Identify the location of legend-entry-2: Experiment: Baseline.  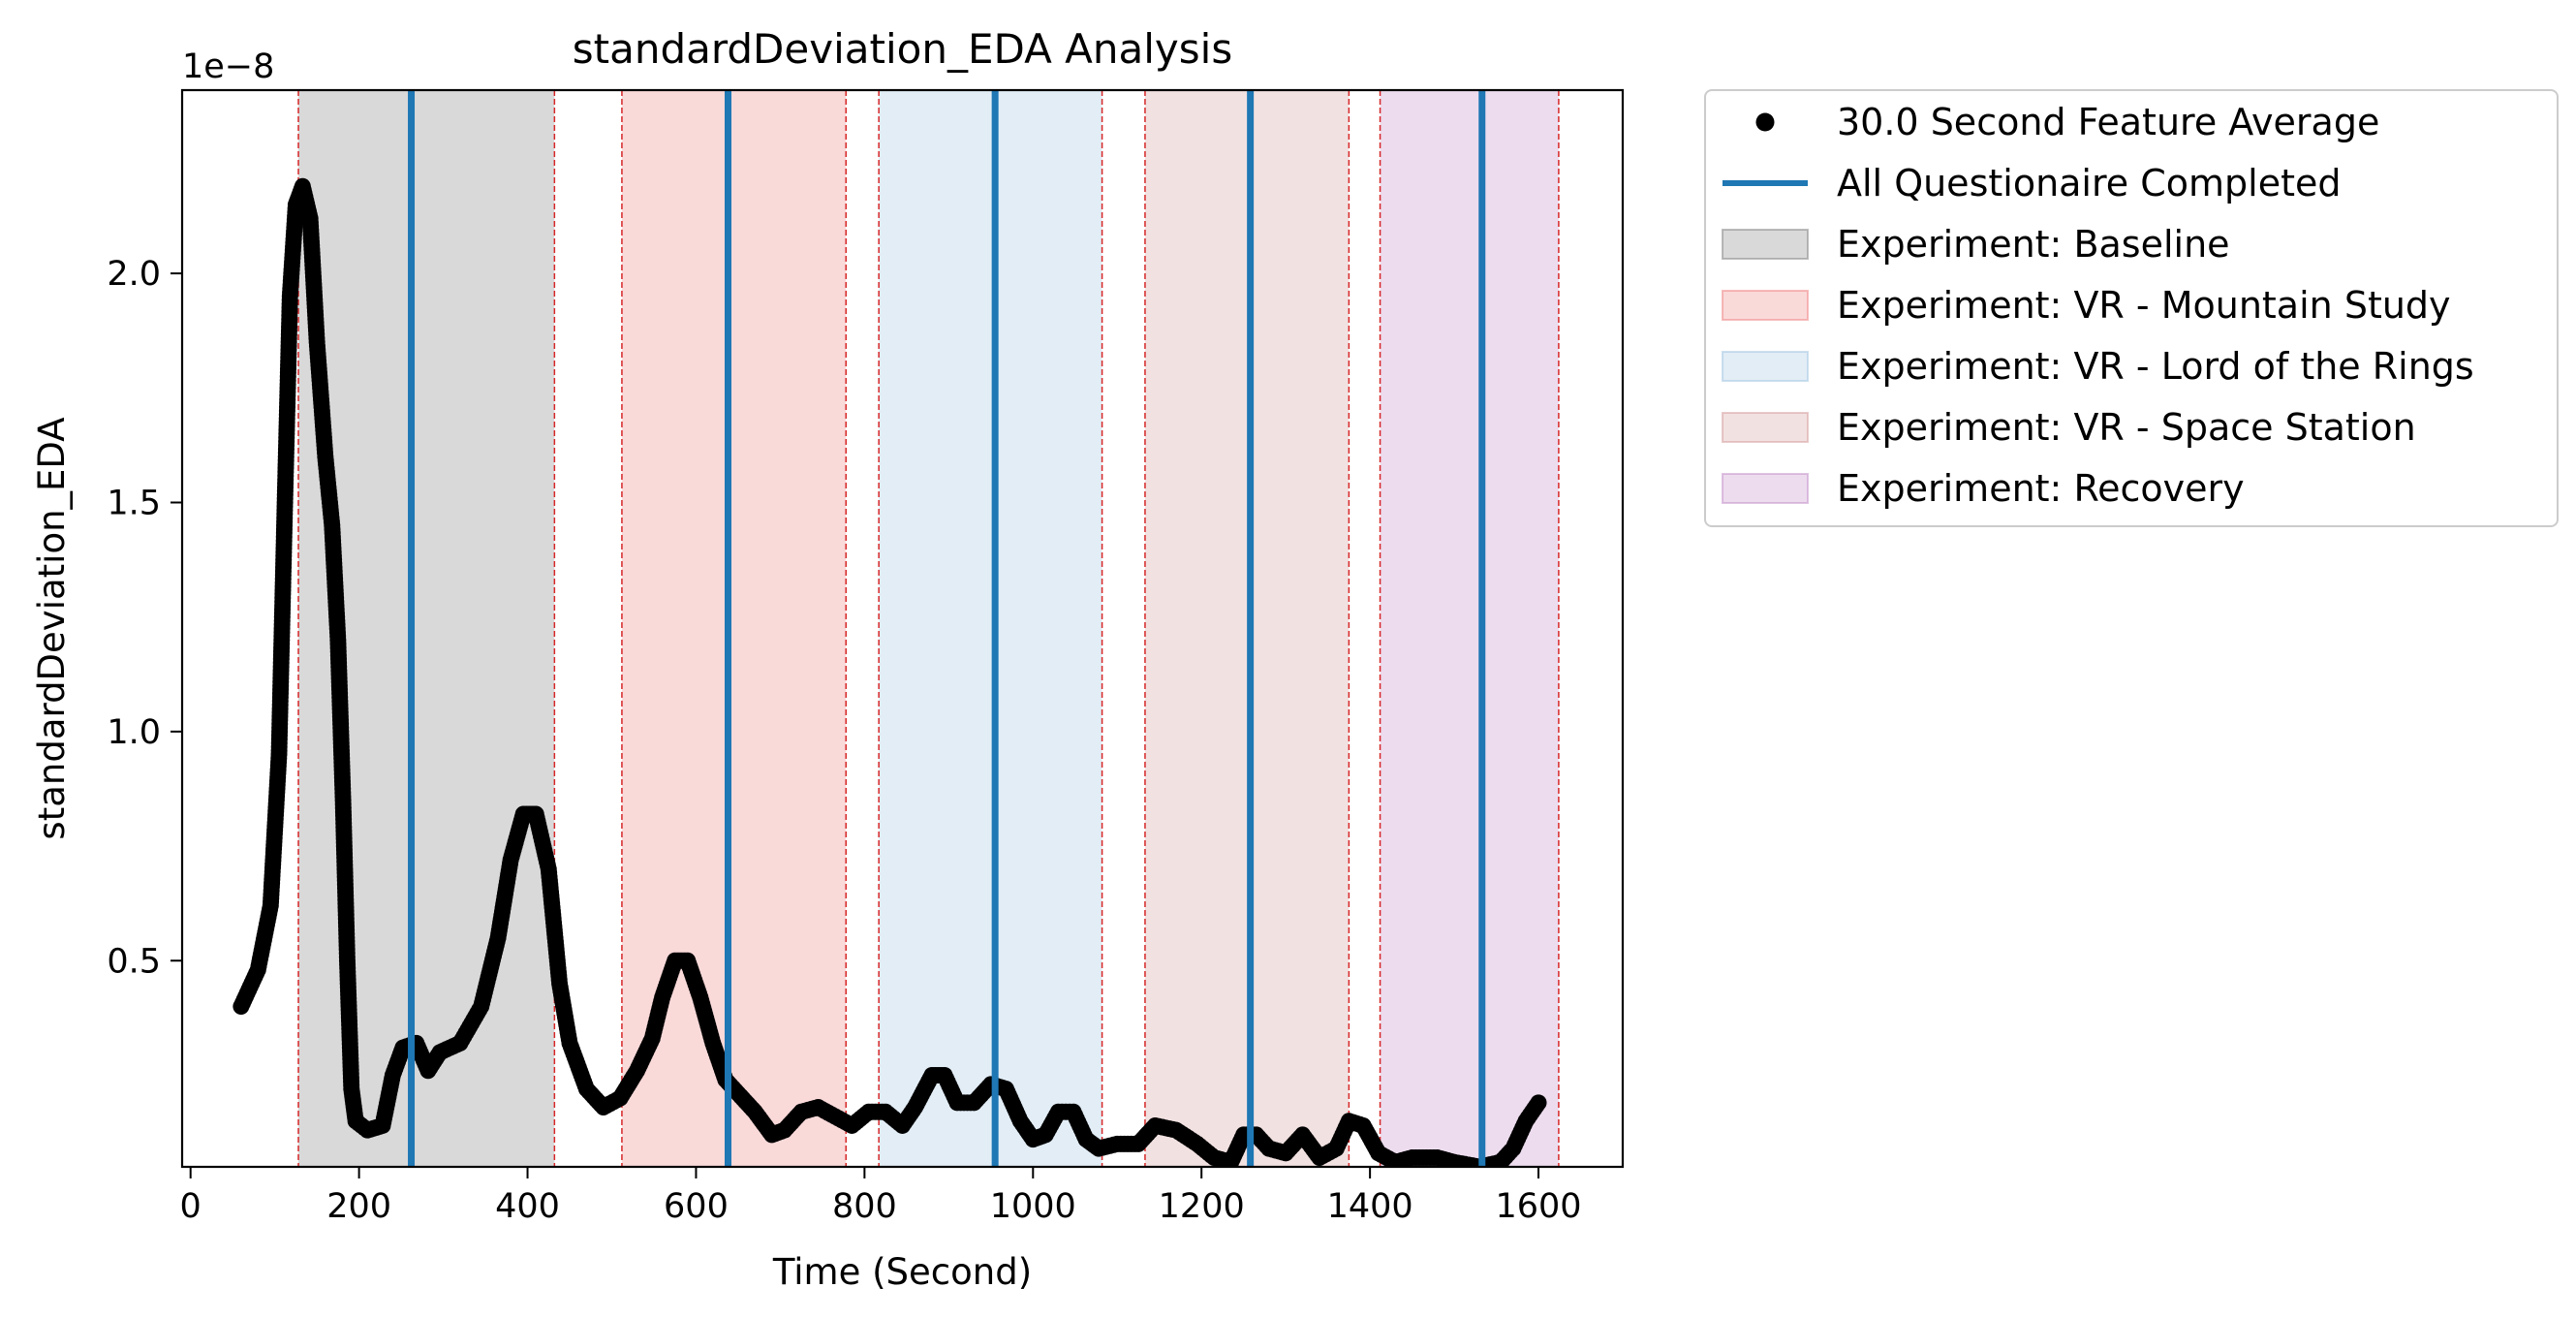
(1976, 244).